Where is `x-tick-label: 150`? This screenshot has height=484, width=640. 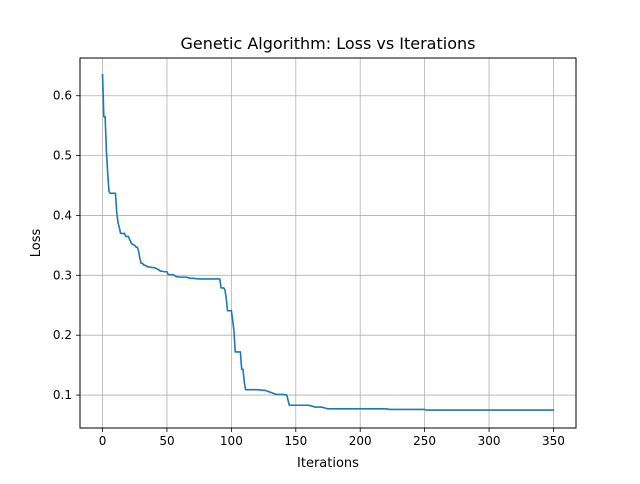 x-tick-label: 150 is located at coordinates (295, 441).